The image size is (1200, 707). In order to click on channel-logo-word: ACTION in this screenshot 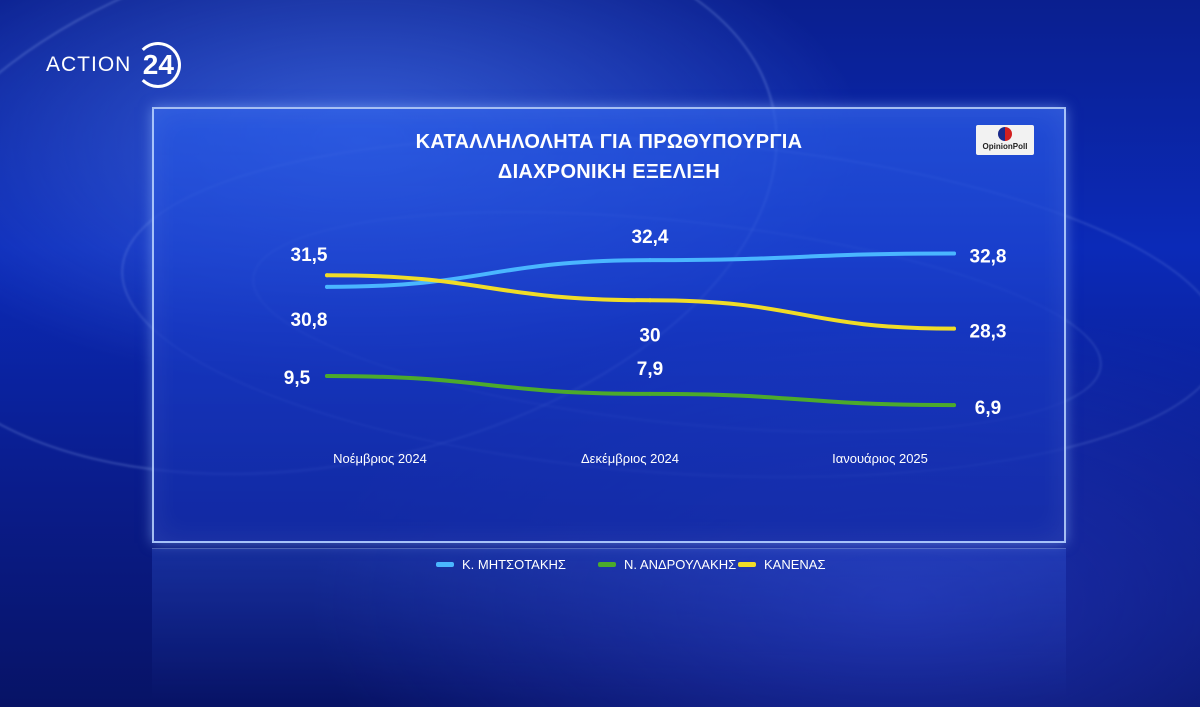, I will do `click(89, 64)`.